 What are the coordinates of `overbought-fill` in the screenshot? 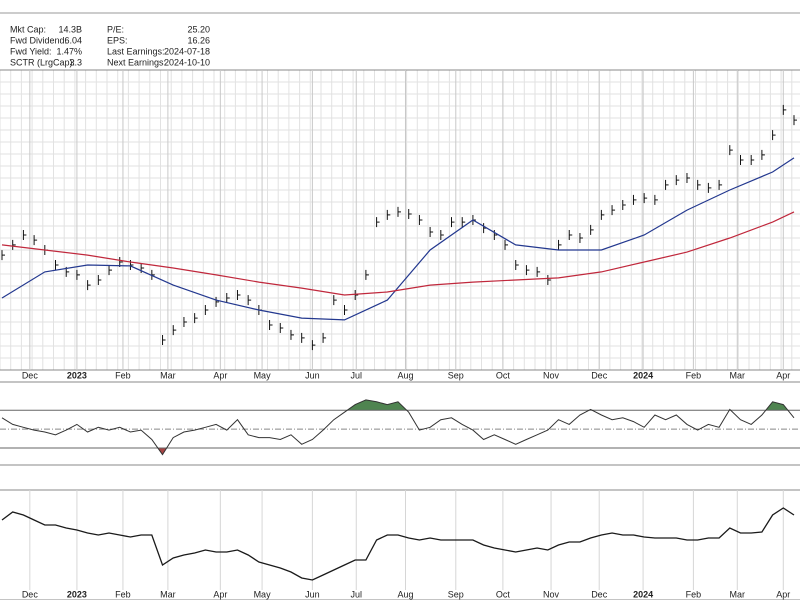 It's located at (398, 405).